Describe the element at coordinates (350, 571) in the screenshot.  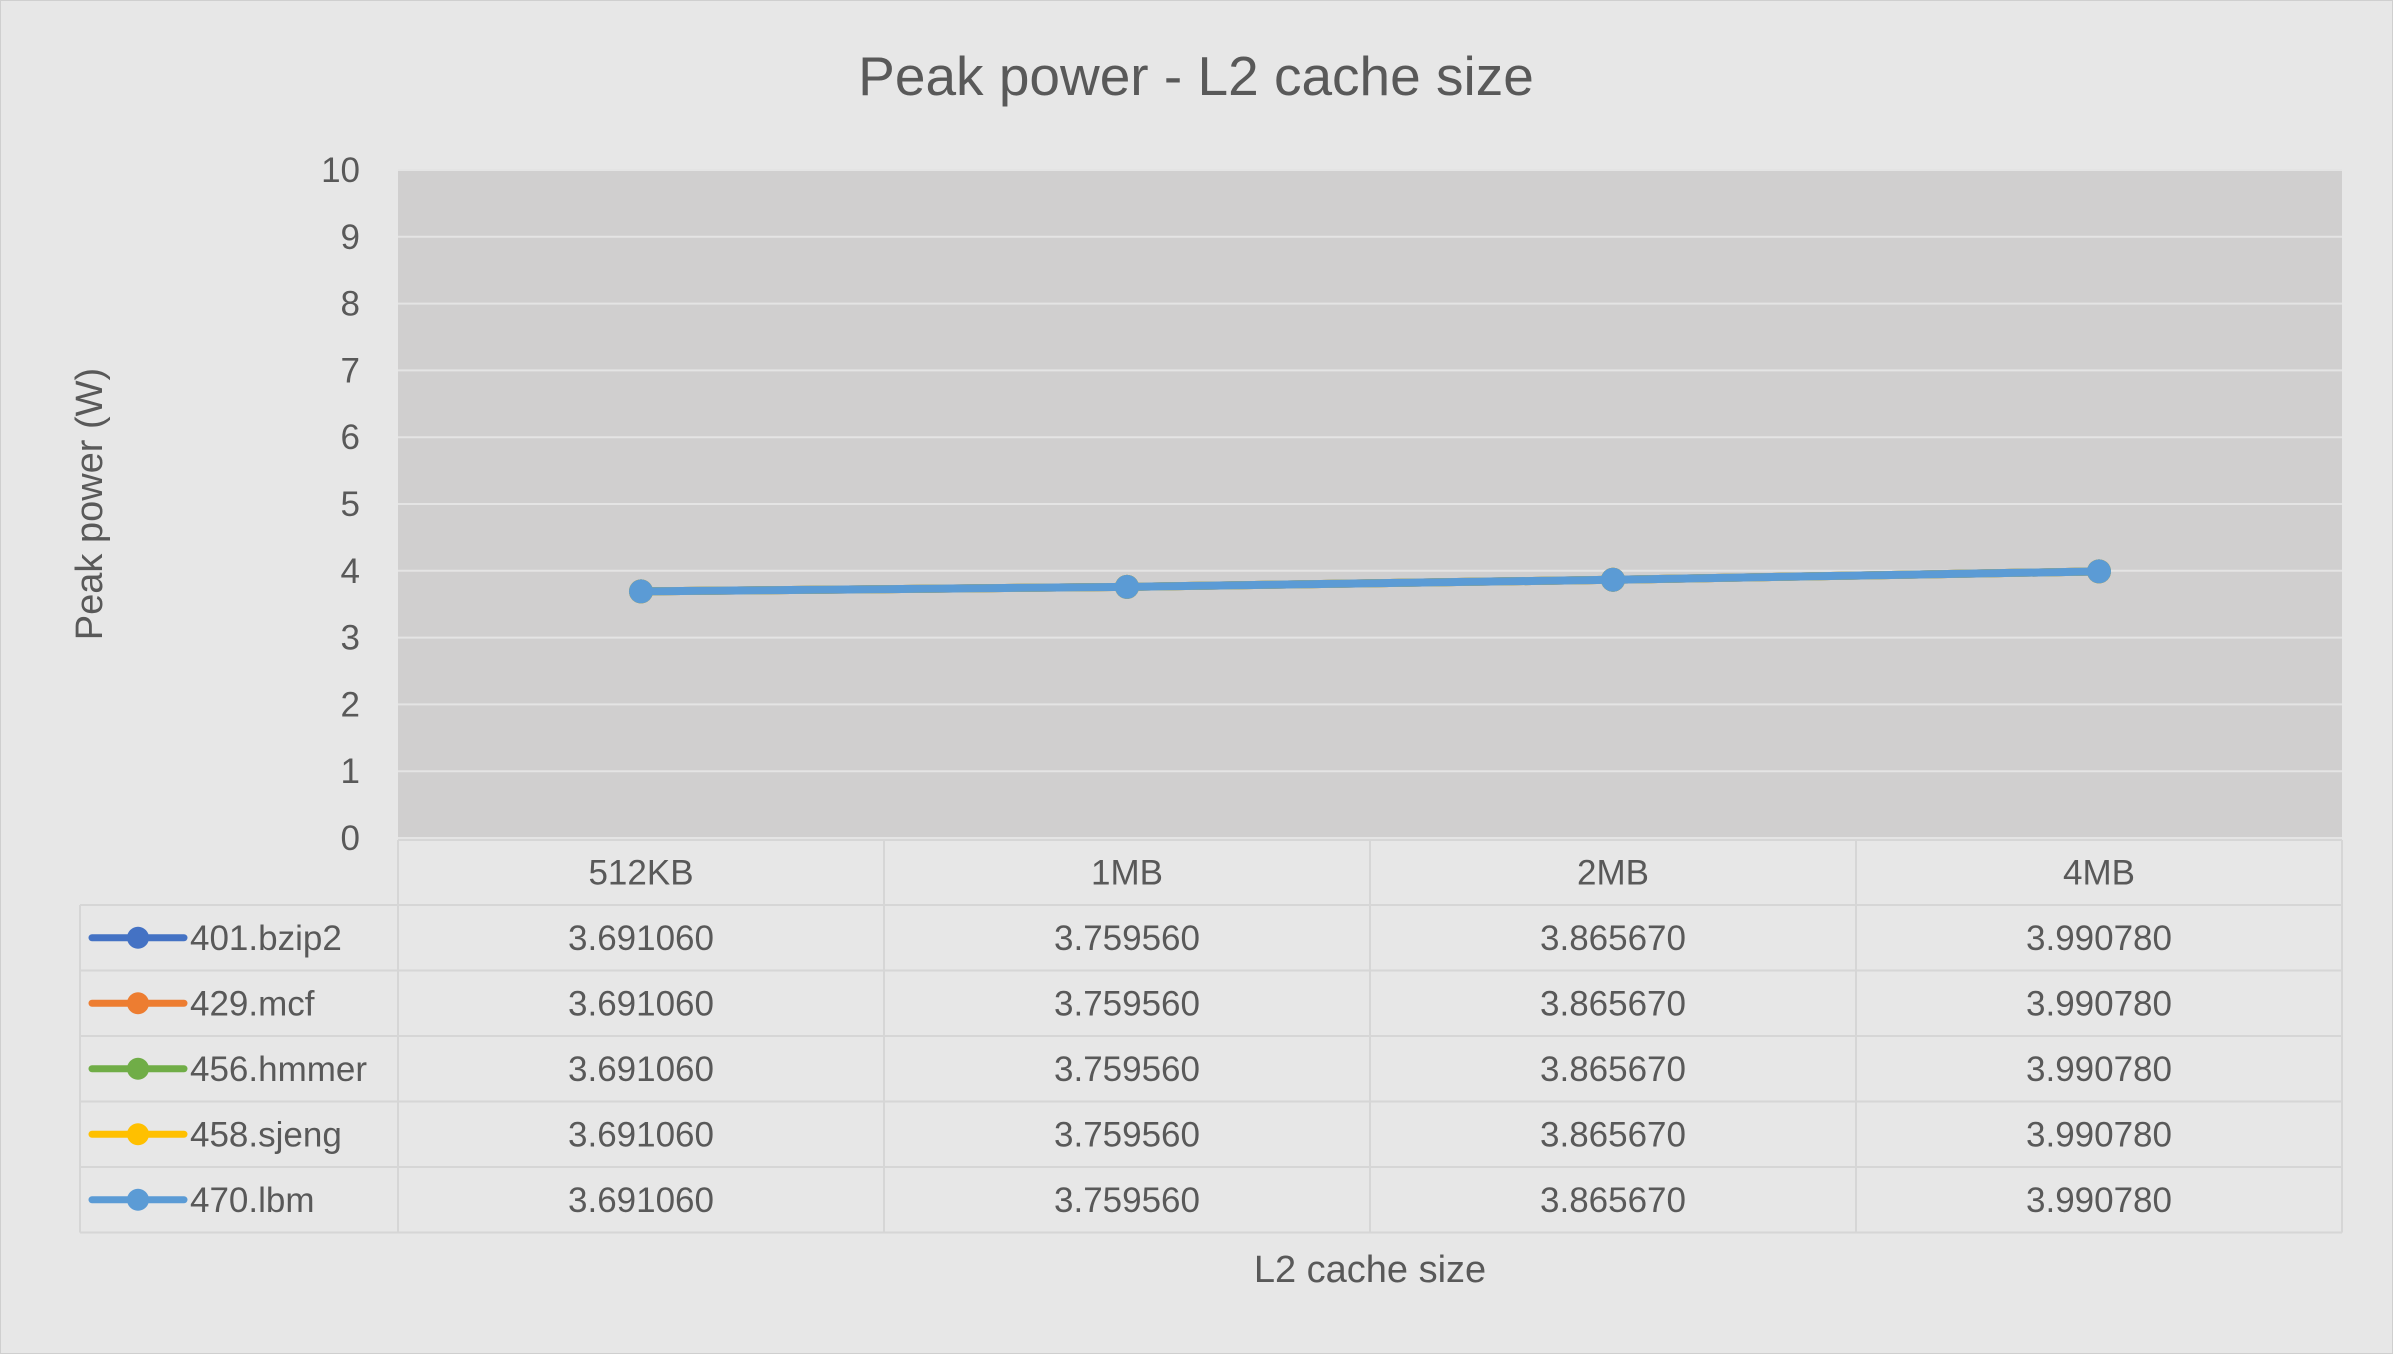
I see `y-tick-label: 4` at that location.